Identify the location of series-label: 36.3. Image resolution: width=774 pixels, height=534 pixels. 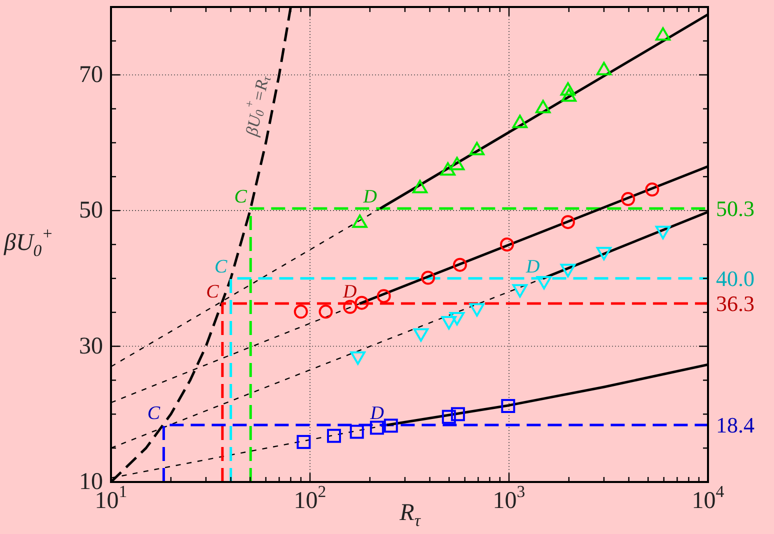
(735, 303).